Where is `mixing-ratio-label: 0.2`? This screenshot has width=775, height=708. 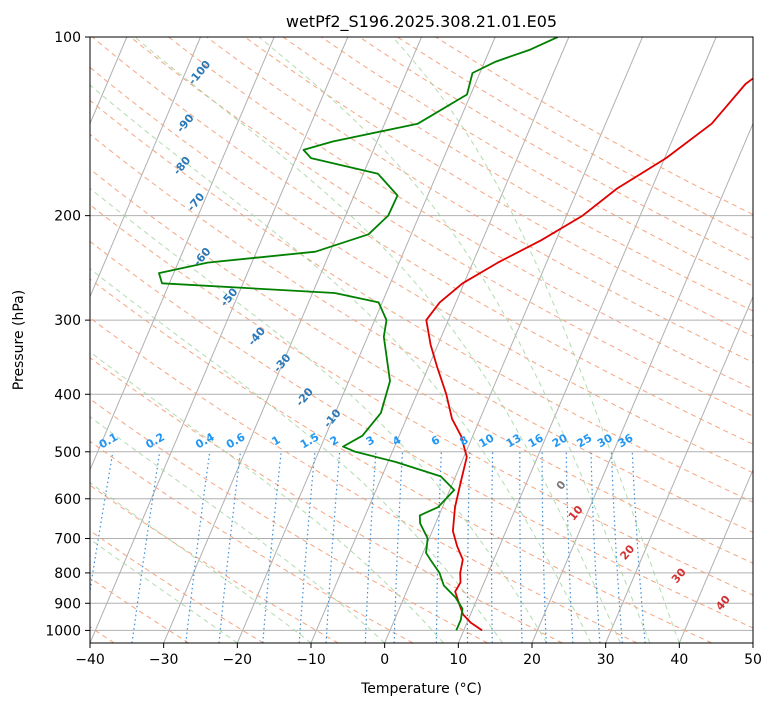 mixing-ratio-label: 0.2 is located at coordinates (154, 440).